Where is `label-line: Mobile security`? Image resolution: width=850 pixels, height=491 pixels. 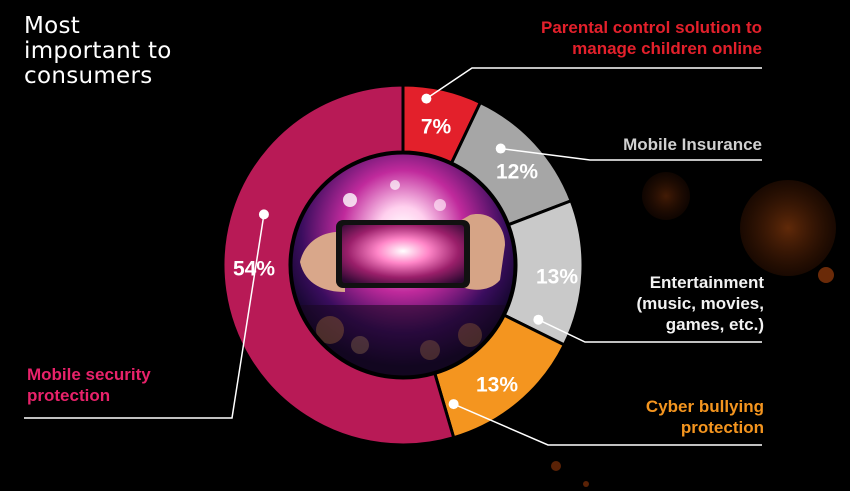
label-line: Mobile security is located at coordinates (89, 374).